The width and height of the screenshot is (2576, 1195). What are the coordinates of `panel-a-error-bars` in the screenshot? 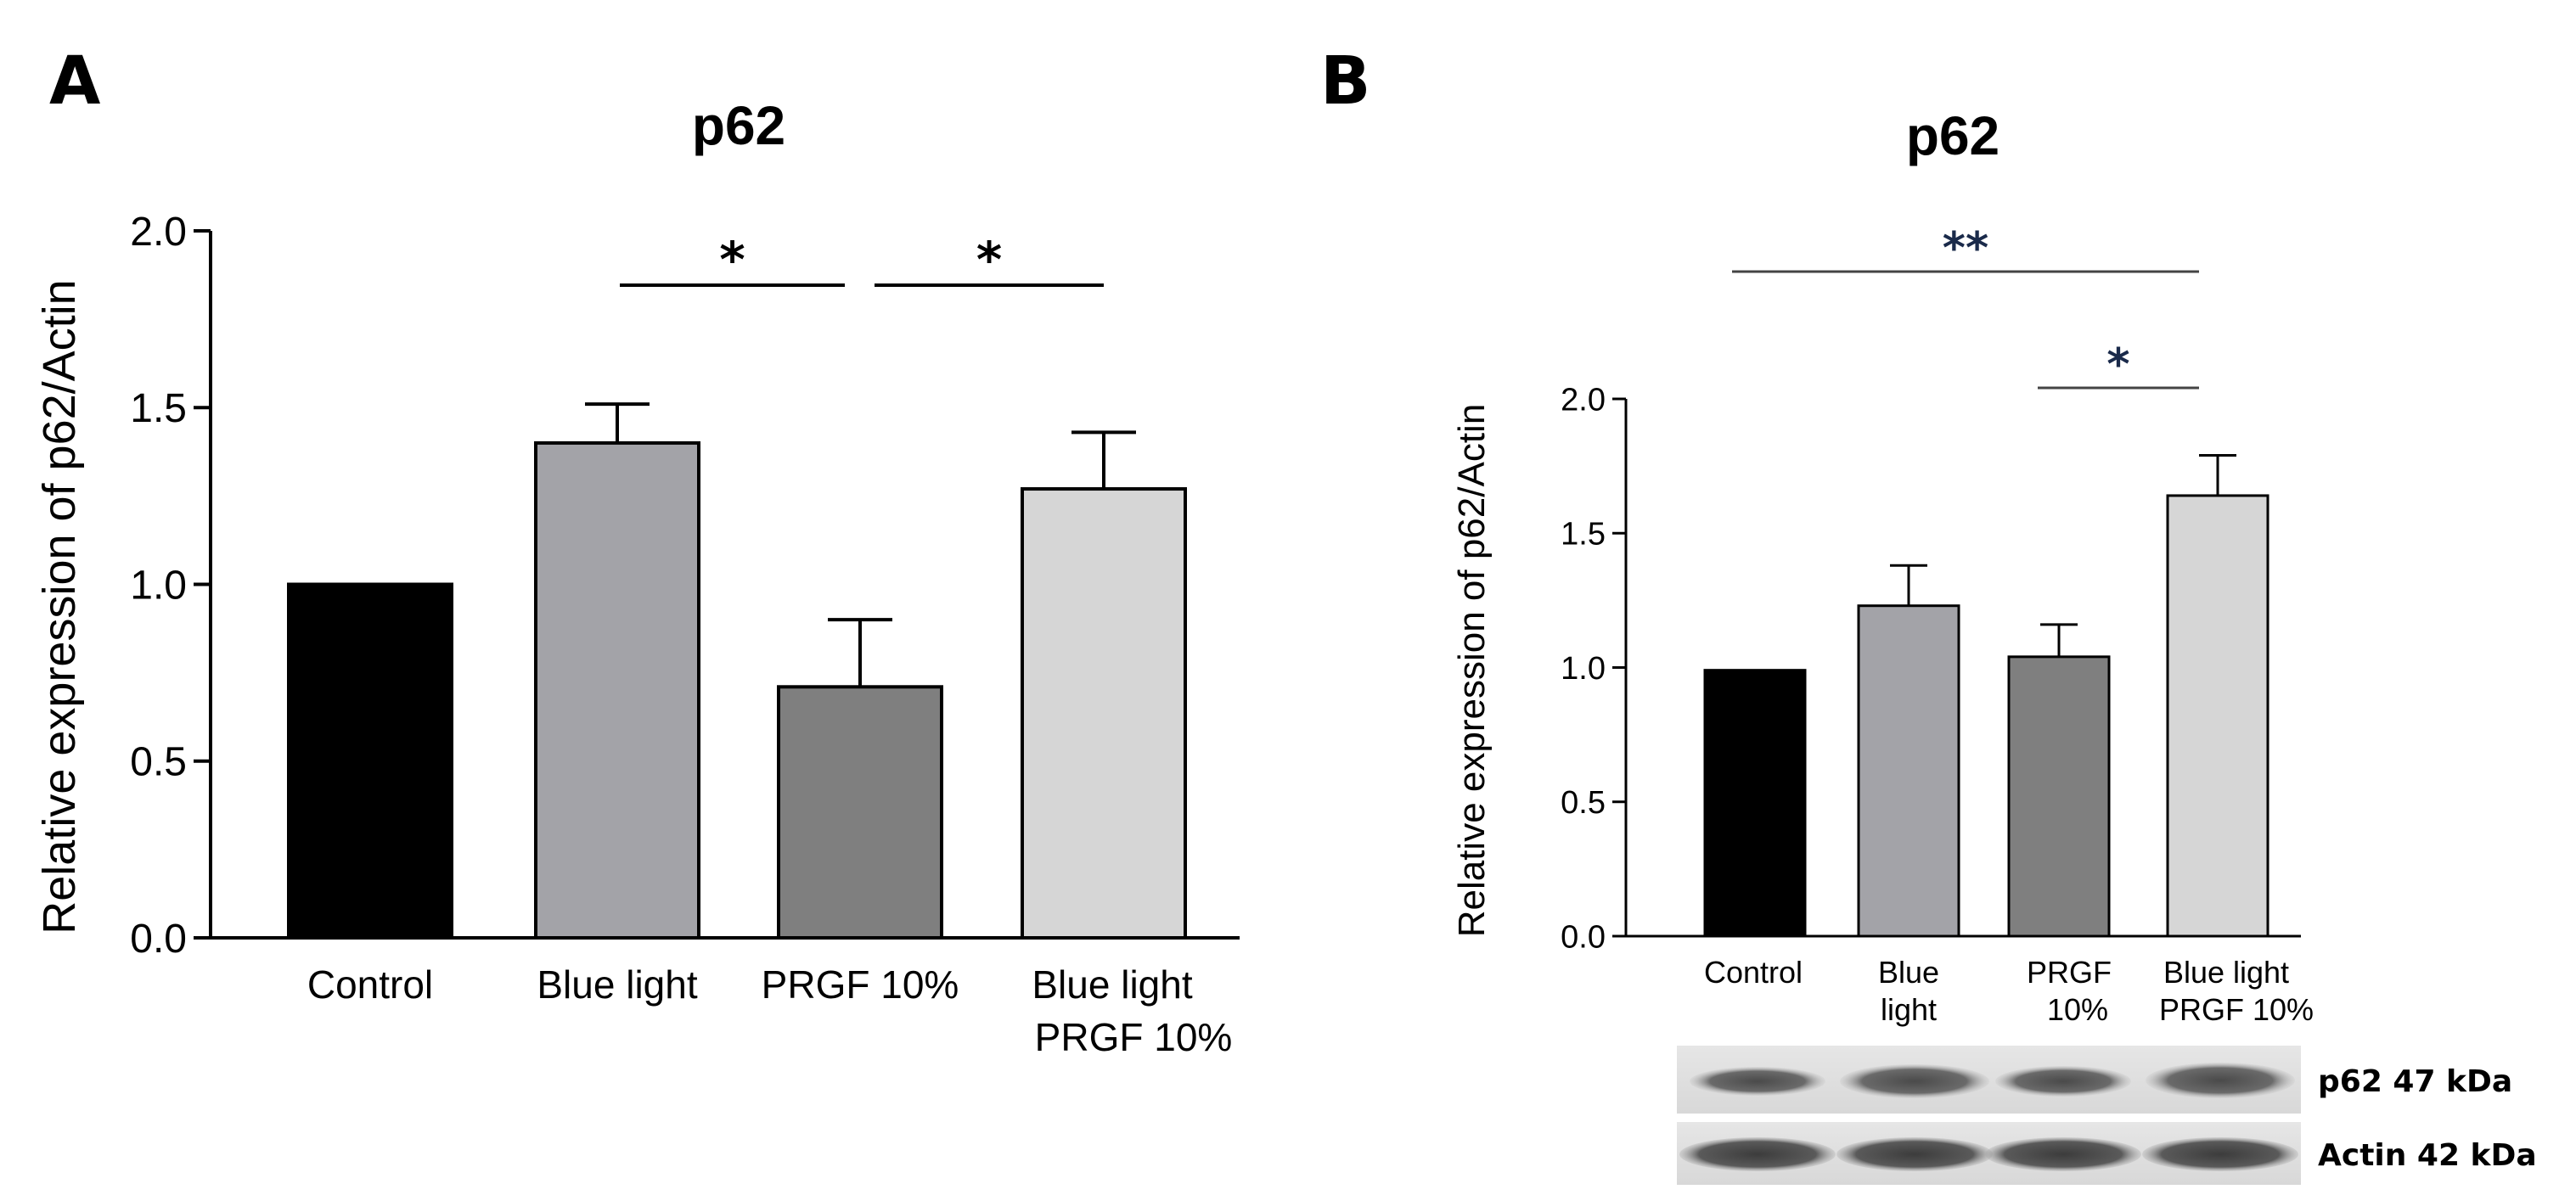 It's located at (860, 545).